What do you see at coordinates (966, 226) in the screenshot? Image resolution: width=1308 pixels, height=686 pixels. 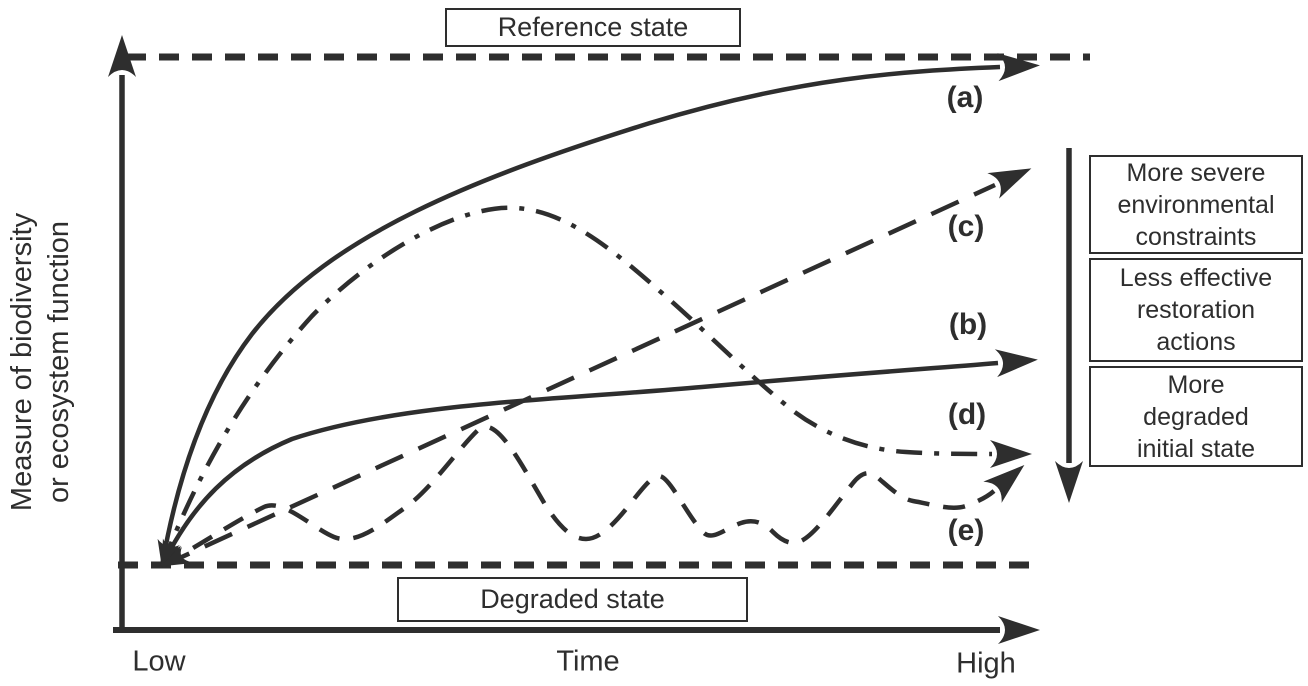 I see `curve-c-label: (c)` at bounding box center [966, 226].